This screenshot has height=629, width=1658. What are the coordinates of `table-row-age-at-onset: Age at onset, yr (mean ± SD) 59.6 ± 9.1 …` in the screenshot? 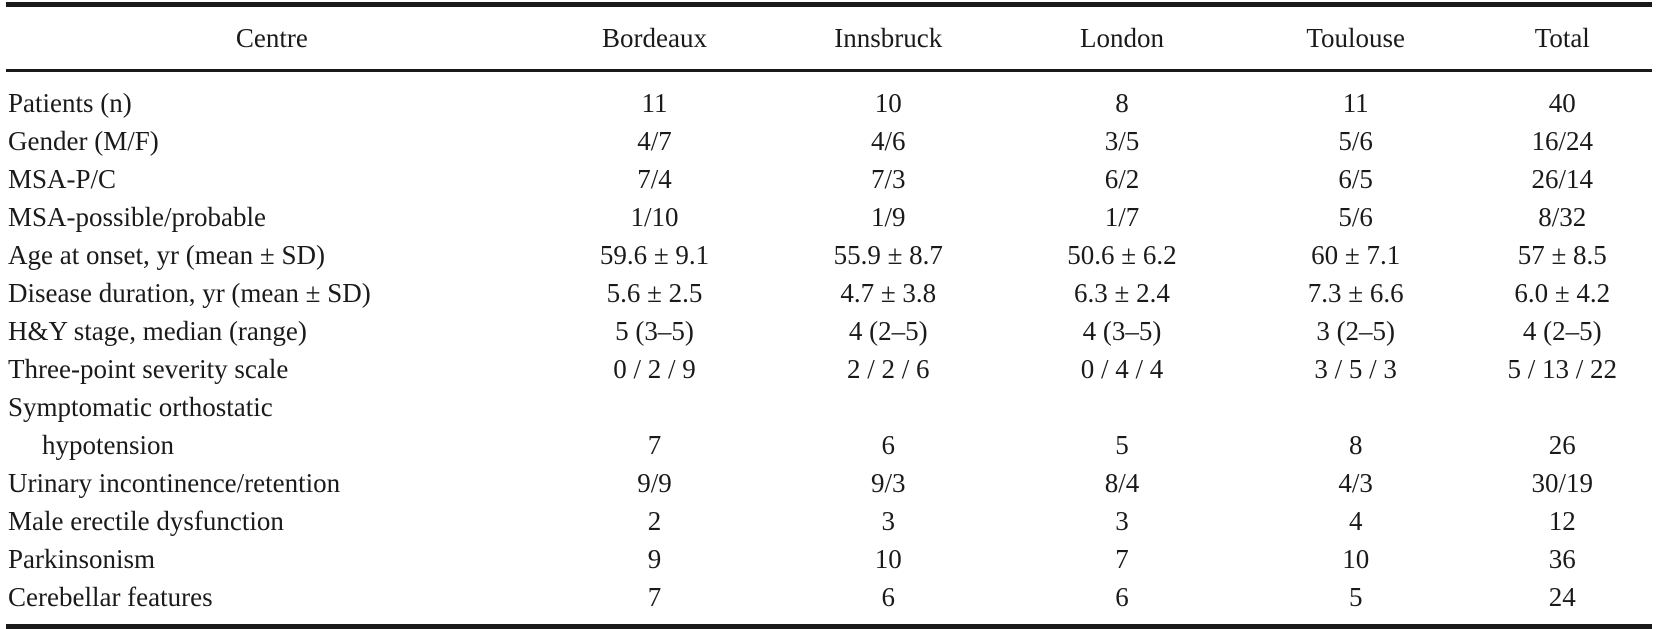 It's located at (829, 255).